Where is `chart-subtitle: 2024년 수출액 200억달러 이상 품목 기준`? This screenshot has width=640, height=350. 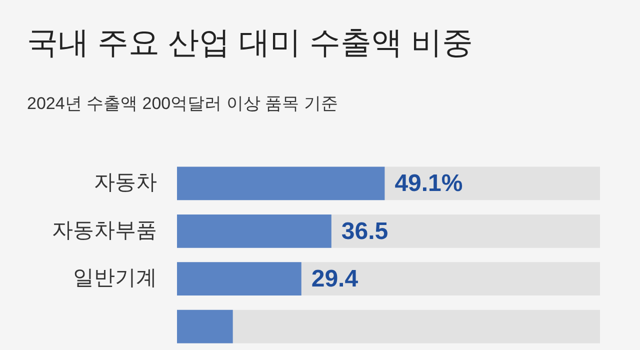 chart-subtitle: 2024년 수출액 200억달러 이상 품목 기준 is located at coordinates (182, 104).